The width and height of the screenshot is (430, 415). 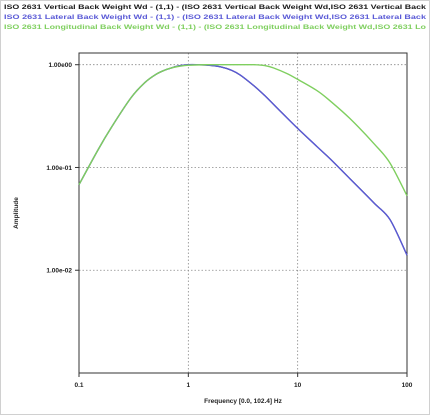 I want to click on x-tick-label: 0.1, so click(x=78, y=385).